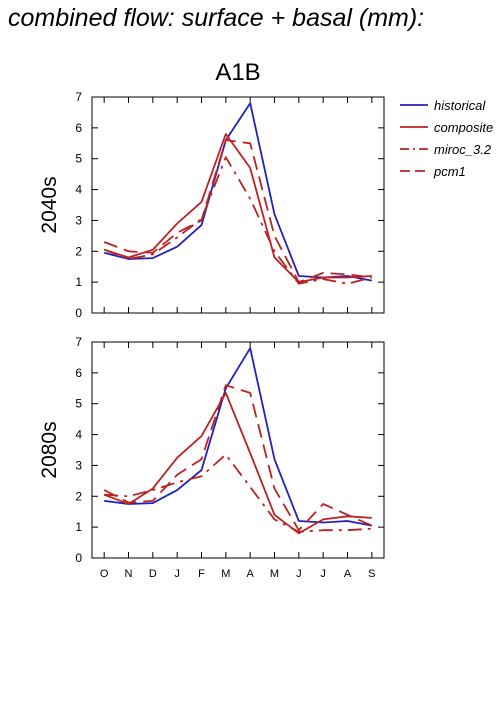 The height and width of the screenshot is (709, 501). I want to click on legend-item: composite, so click(446, 127).